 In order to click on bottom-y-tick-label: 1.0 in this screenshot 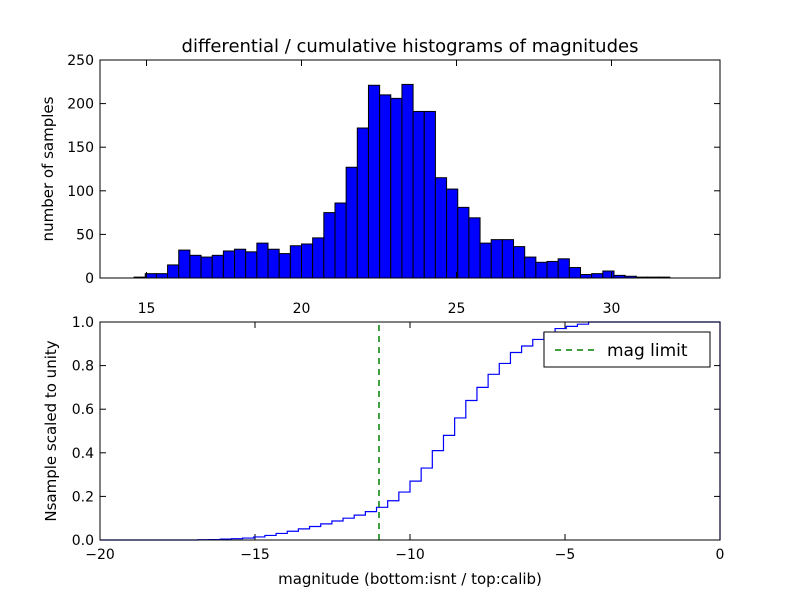, I will do `click(83, 323)`.